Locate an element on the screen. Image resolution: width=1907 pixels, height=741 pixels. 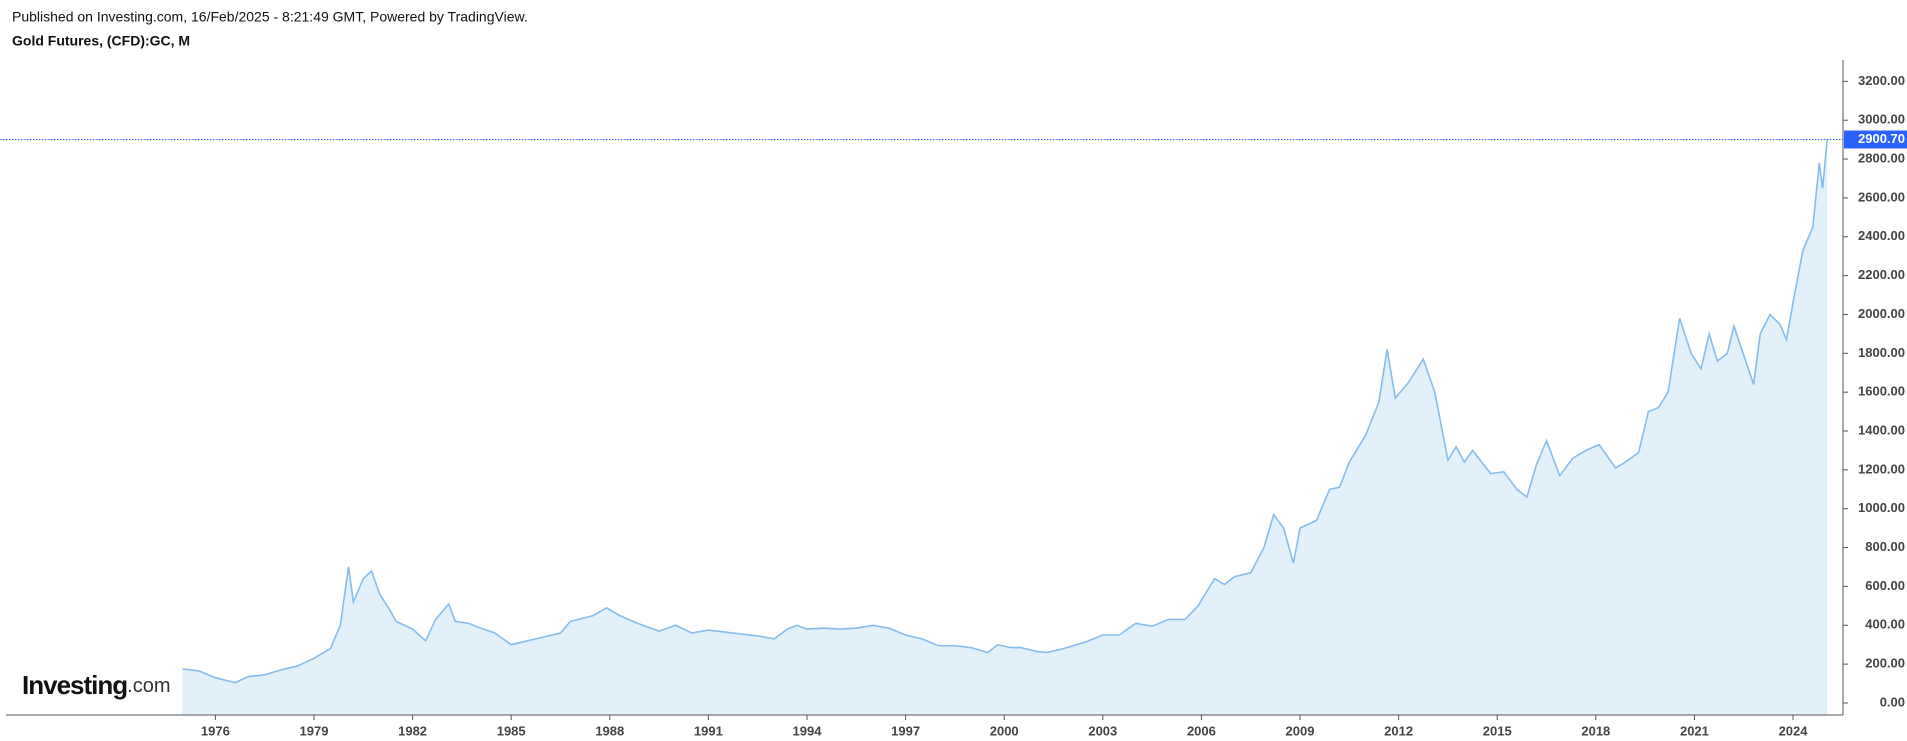
x-tick-label: 1985 is located at coordinates (511, 730).